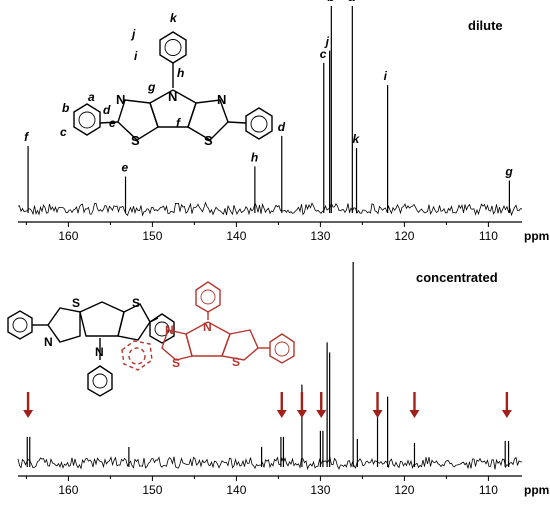  Describe the element at coordinates (536, 490) in the screenshot. I see `concentrated-x-axis-label: ppm` at that location.